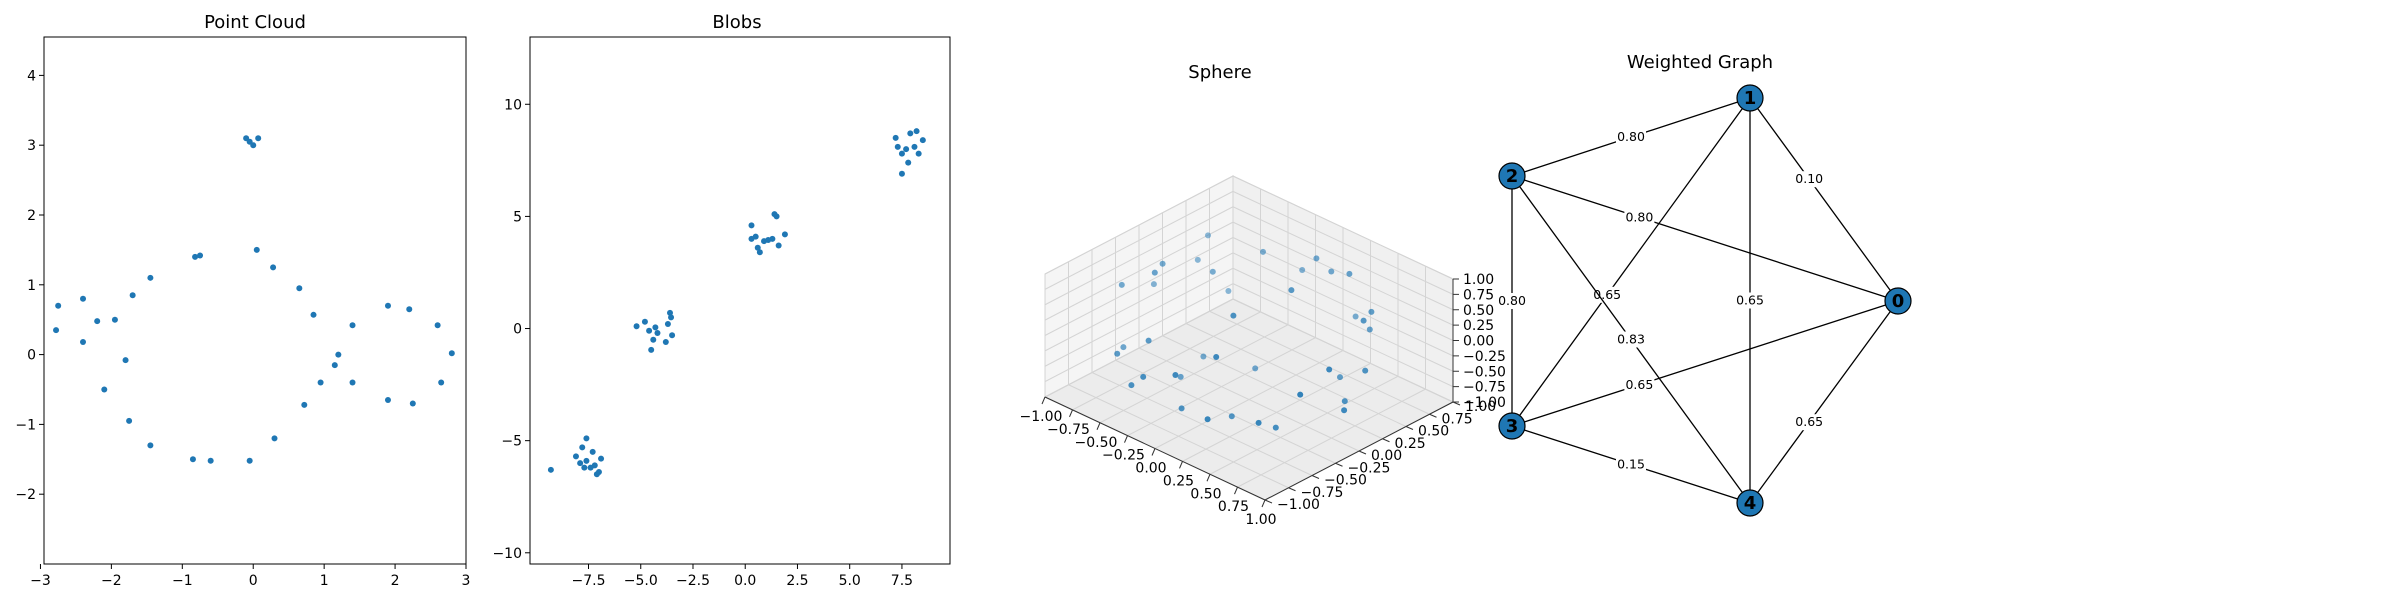 This screenshot has width=2400, height=600. Describe the element at coordinates (1478, 342) in the screenshot. I see `sphere-z-tick-label: 0.00` at that location.